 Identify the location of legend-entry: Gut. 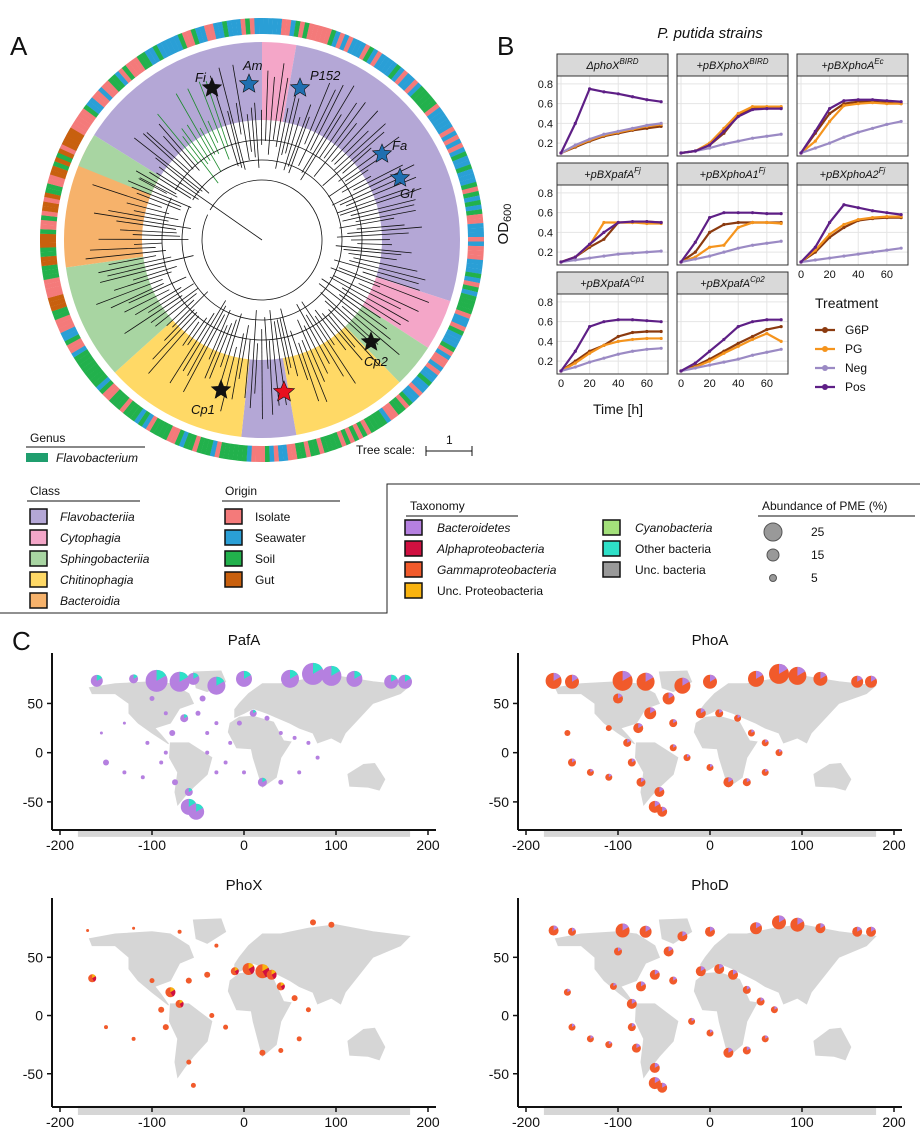
(265, 580).